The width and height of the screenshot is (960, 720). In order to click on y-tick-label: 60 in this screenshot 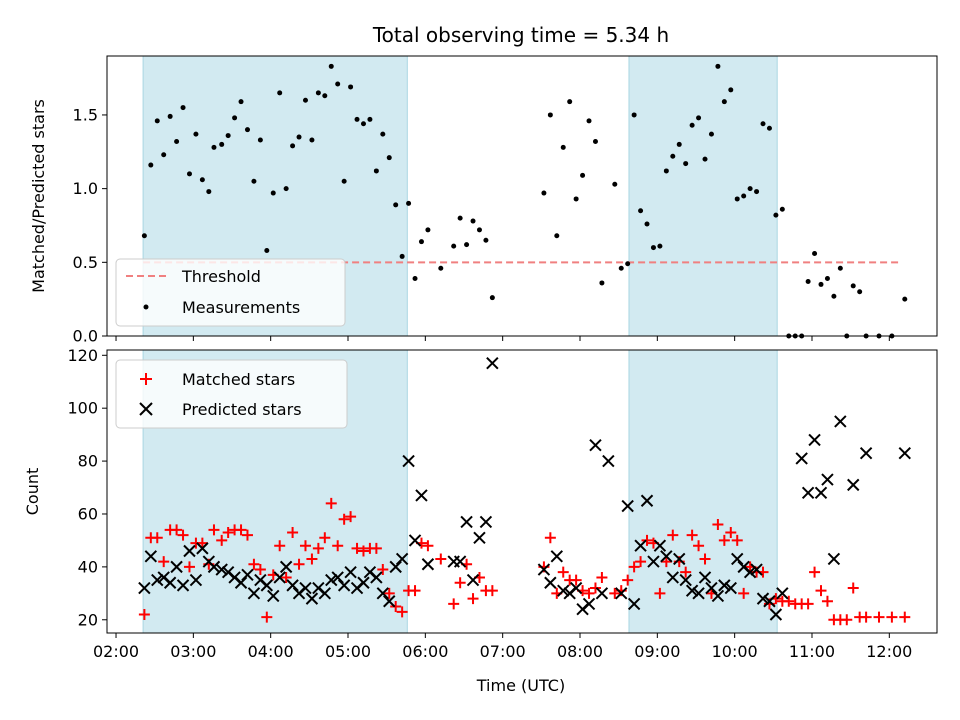, I will do `click(88, 513)`.